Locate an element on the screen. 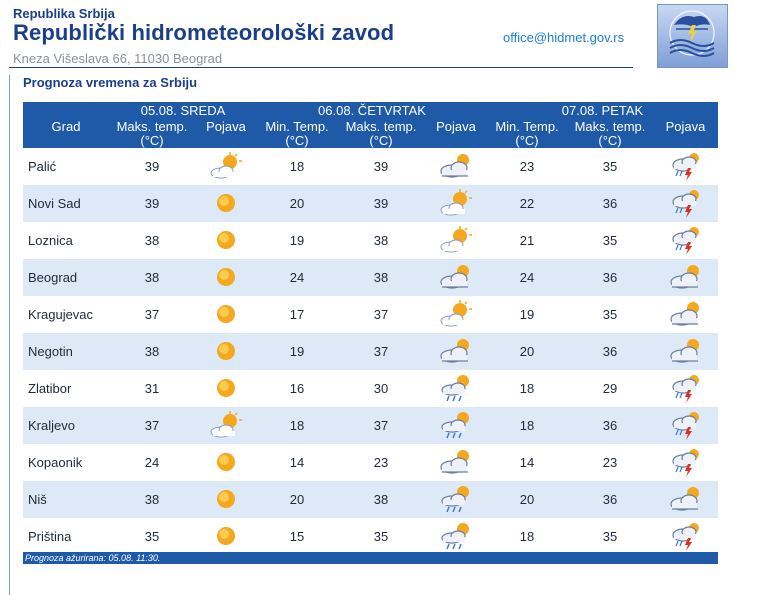 This screenshot has height=595, width=761. day3-min-temp: 24 is located at coordinates (527, 277).